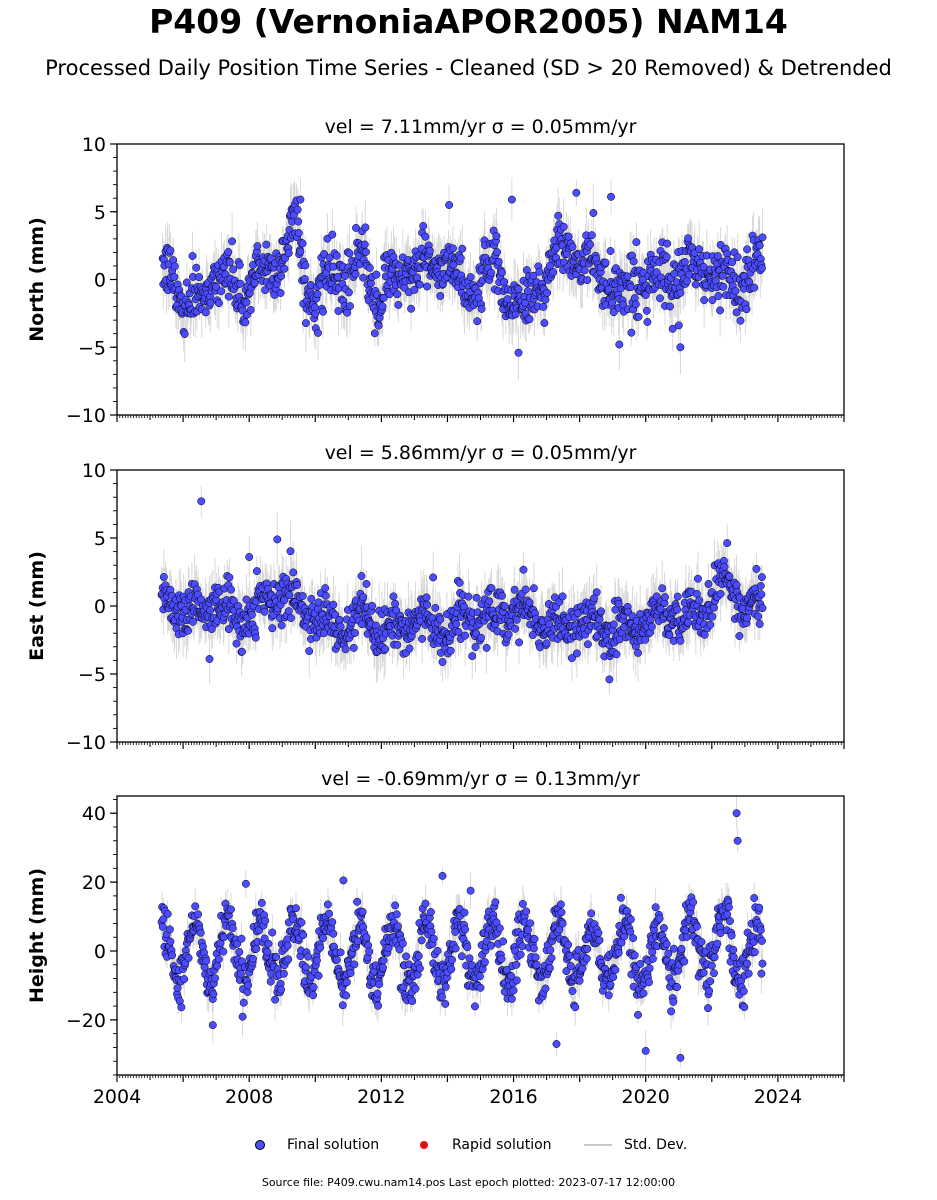 This screenshot has width=937, height=1200. Describe the element at coordinates (100, 539) in the screenshot. I see `east-y-tick-label: 5` at that location.